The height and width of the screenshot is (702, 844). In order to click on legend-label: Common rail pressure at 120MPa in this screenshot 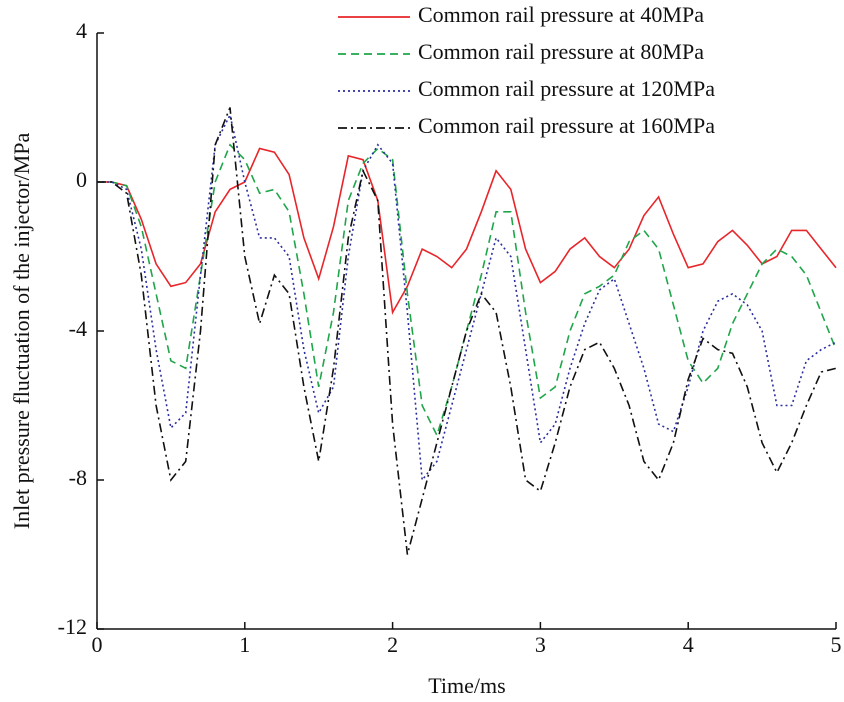, I will do `click(566, 88)`.